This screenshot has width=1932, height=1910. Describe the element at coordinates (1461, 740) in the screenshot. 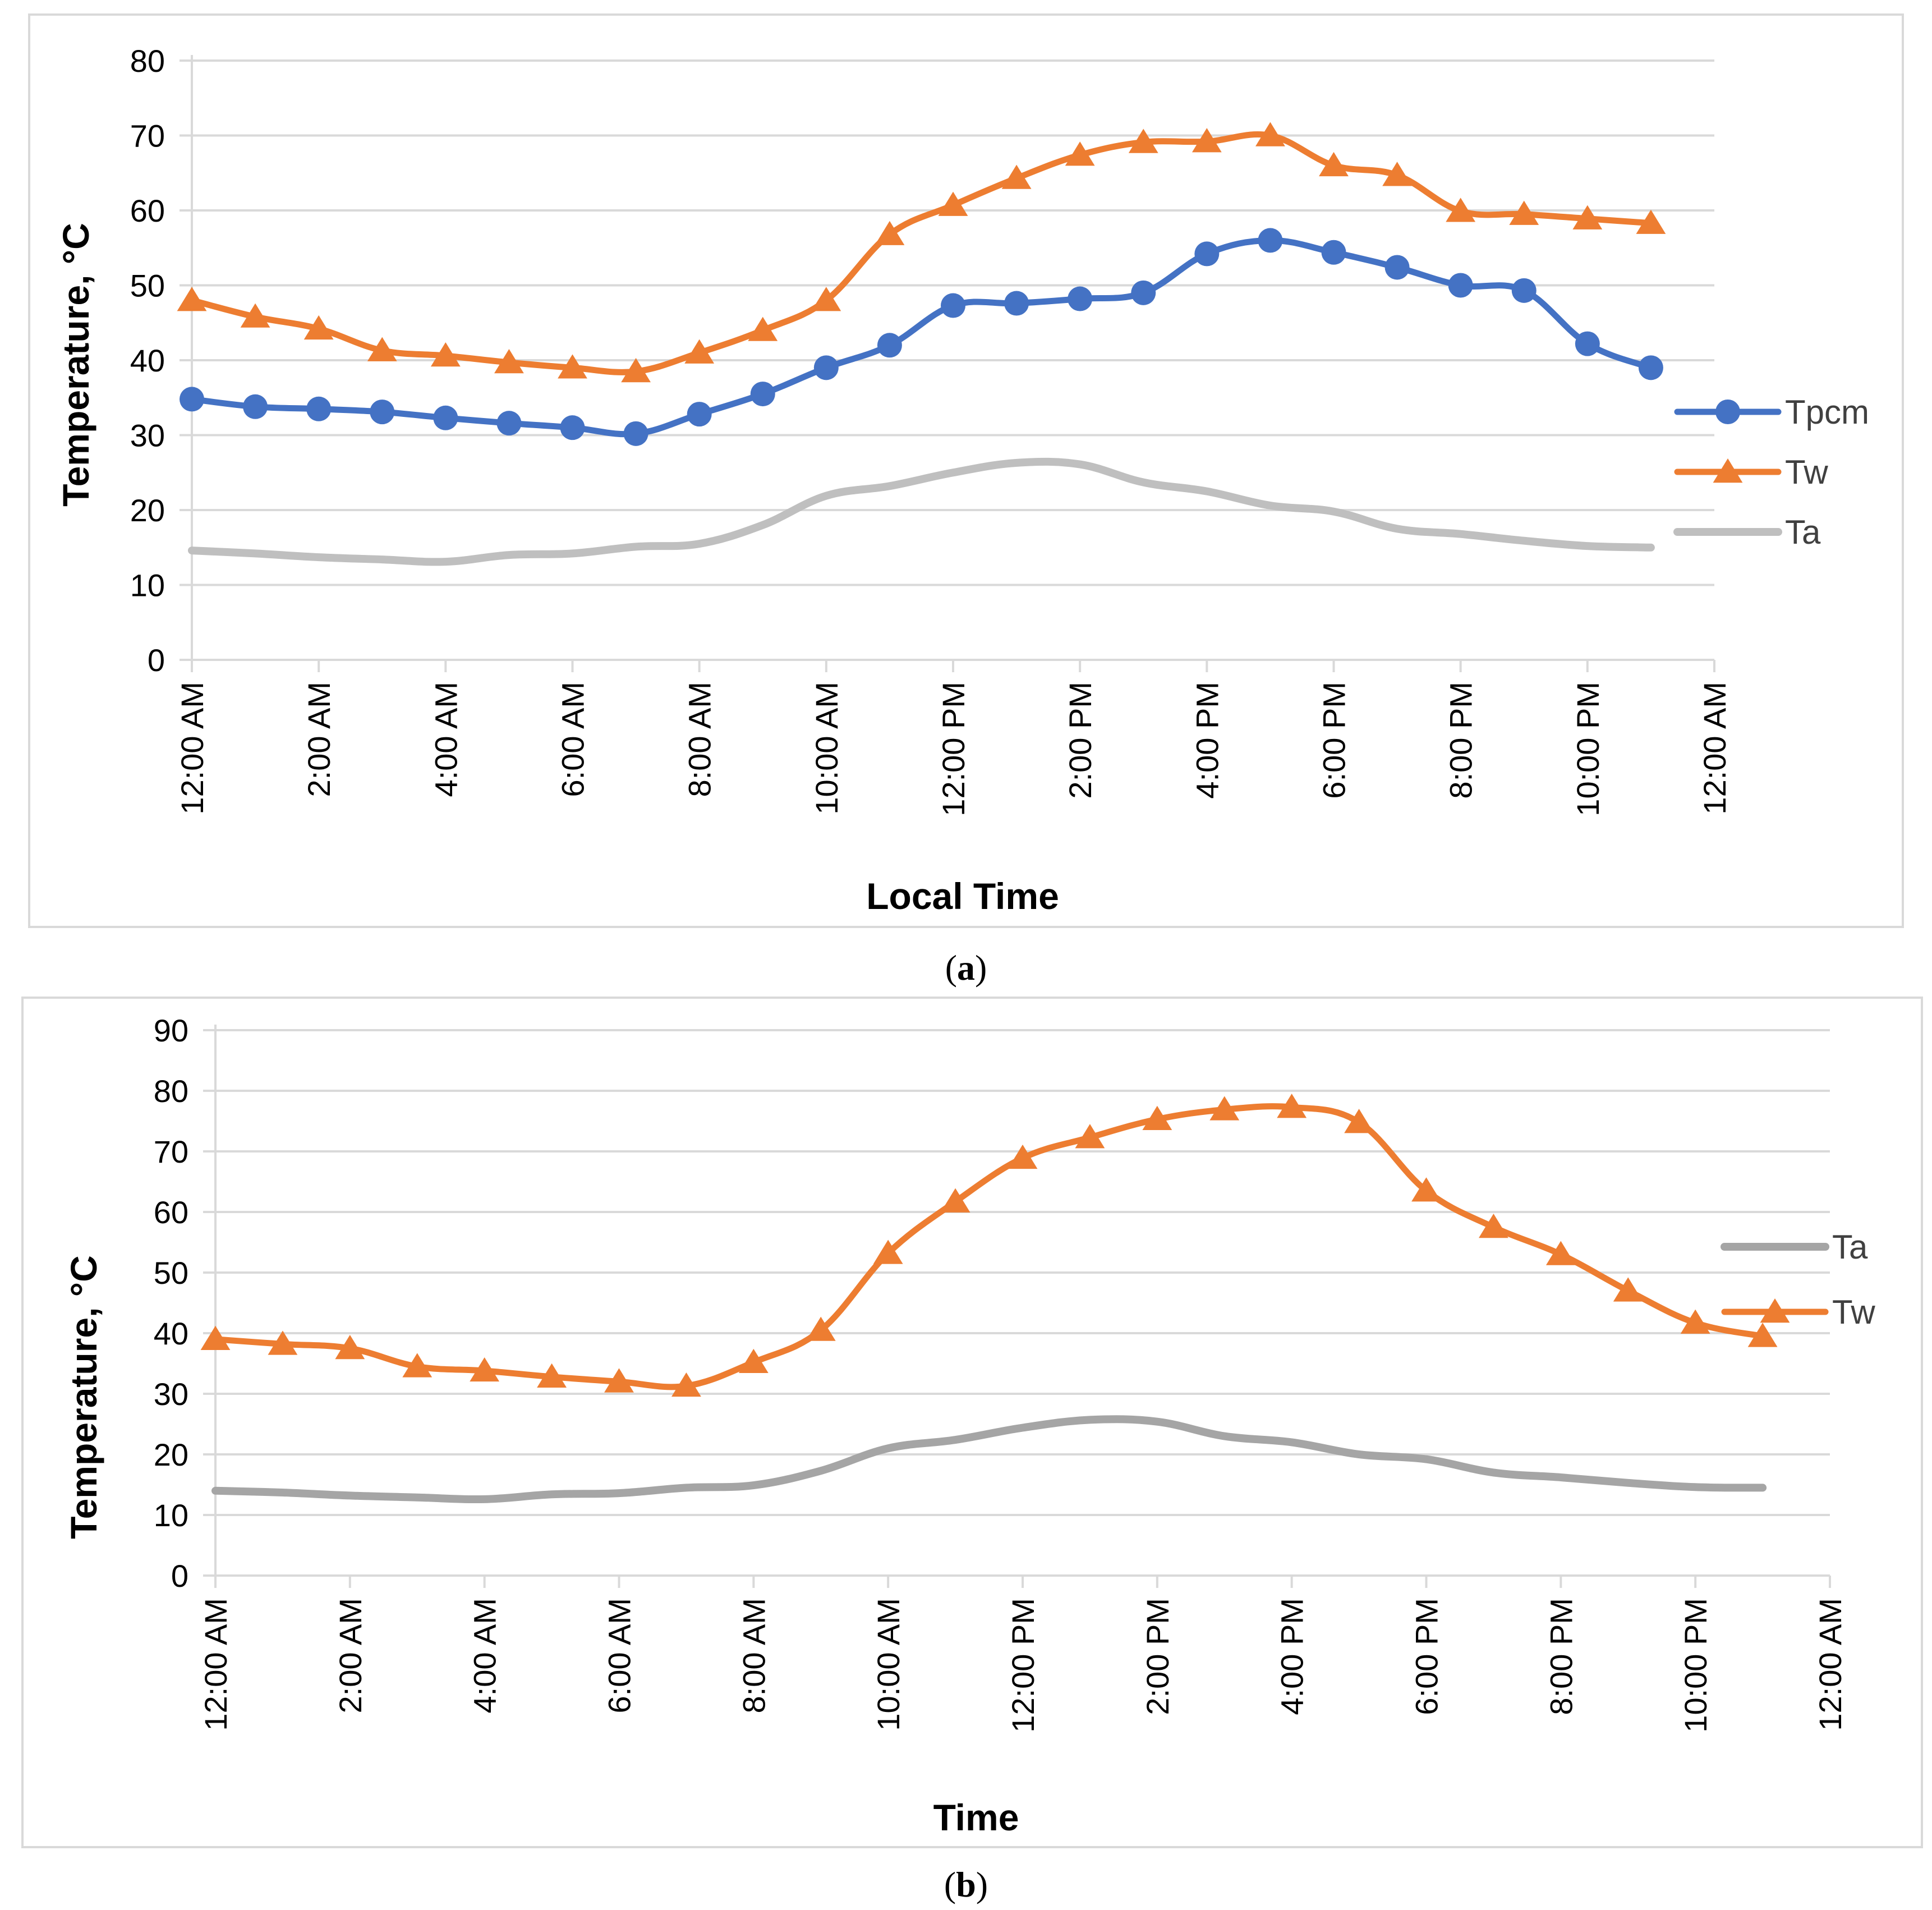

I see `x-tick-label: 8:00 PM` at that location.